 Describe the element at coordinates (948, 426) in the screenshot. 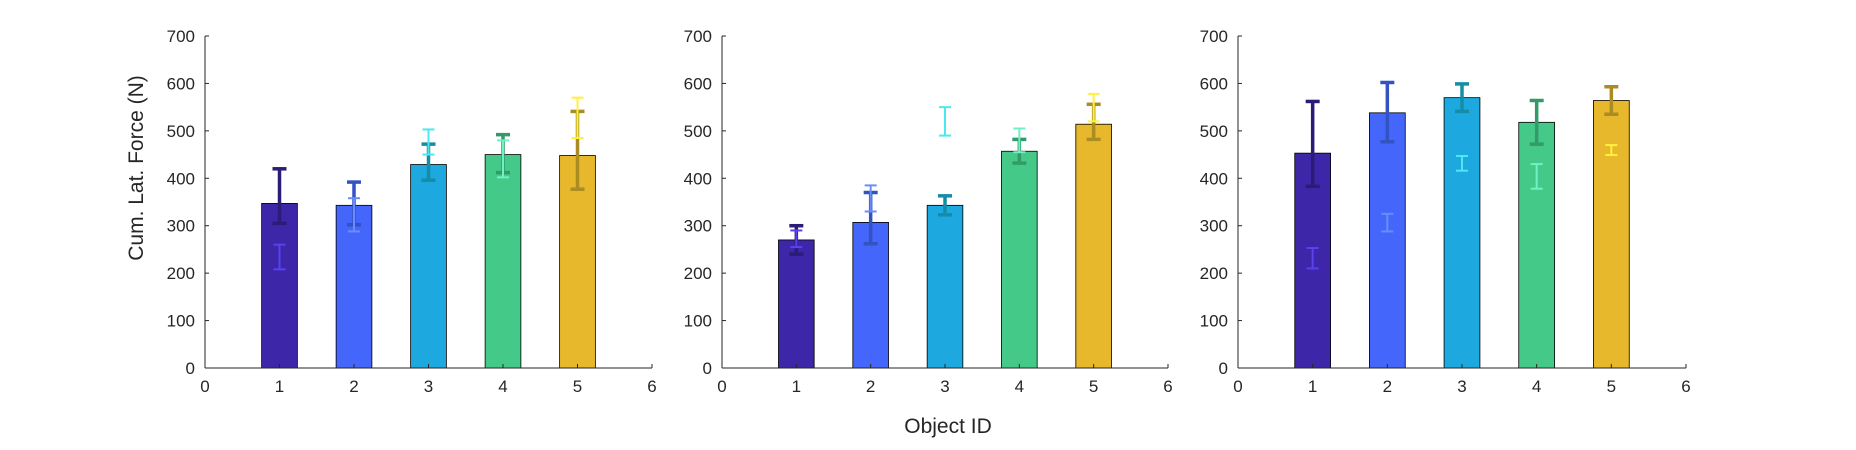

I see `figure-x-axis-label: Object ID` at that location.